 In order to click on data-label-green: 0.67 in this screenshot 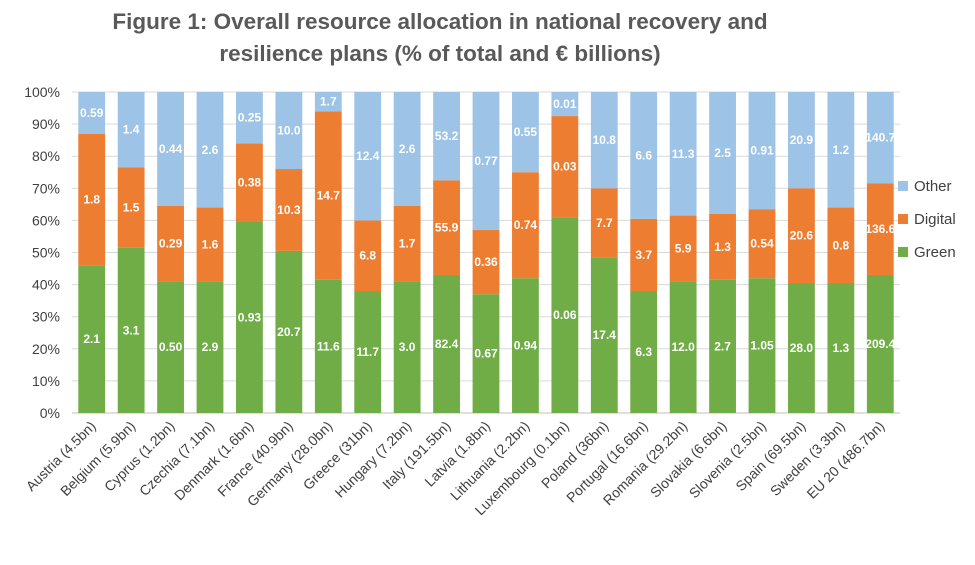, I will do `click(486, 354)`.